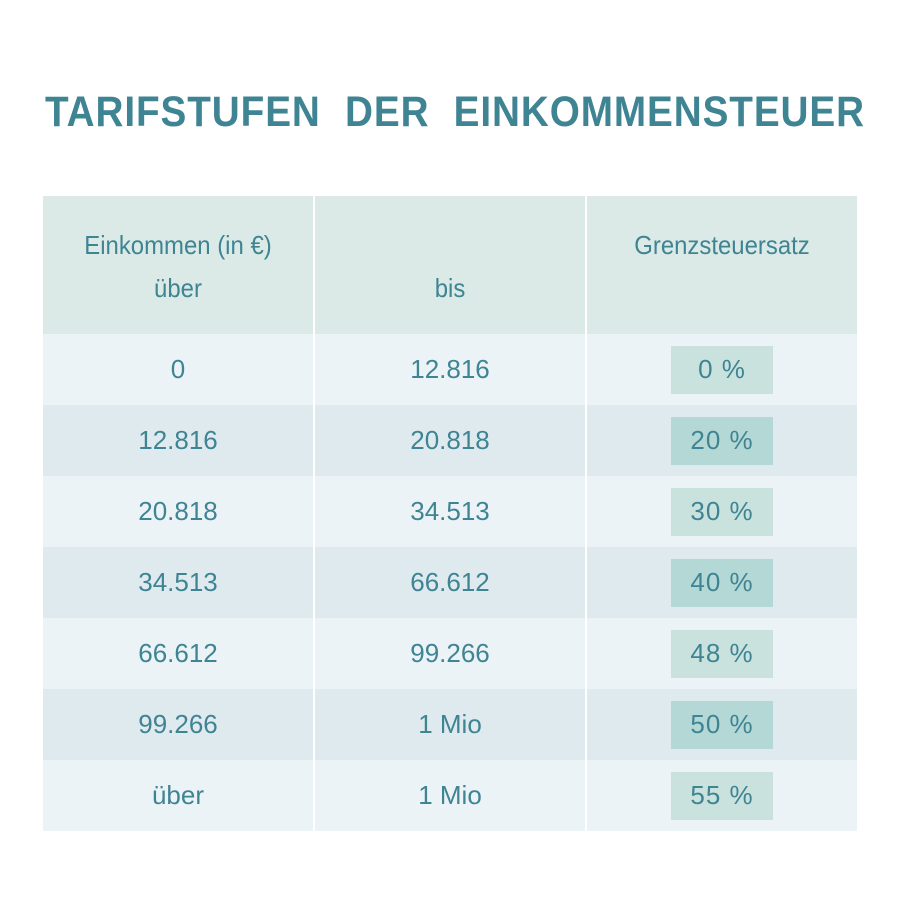  Describe the element at coordinates (450, 288) in the screenshot. I see `header-to-label: bis` at that location.